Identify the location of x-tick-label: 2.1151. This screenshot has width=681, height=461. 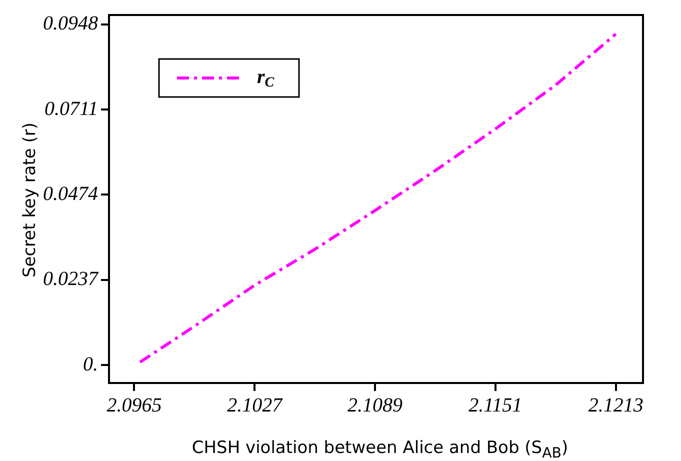
(495, 405).